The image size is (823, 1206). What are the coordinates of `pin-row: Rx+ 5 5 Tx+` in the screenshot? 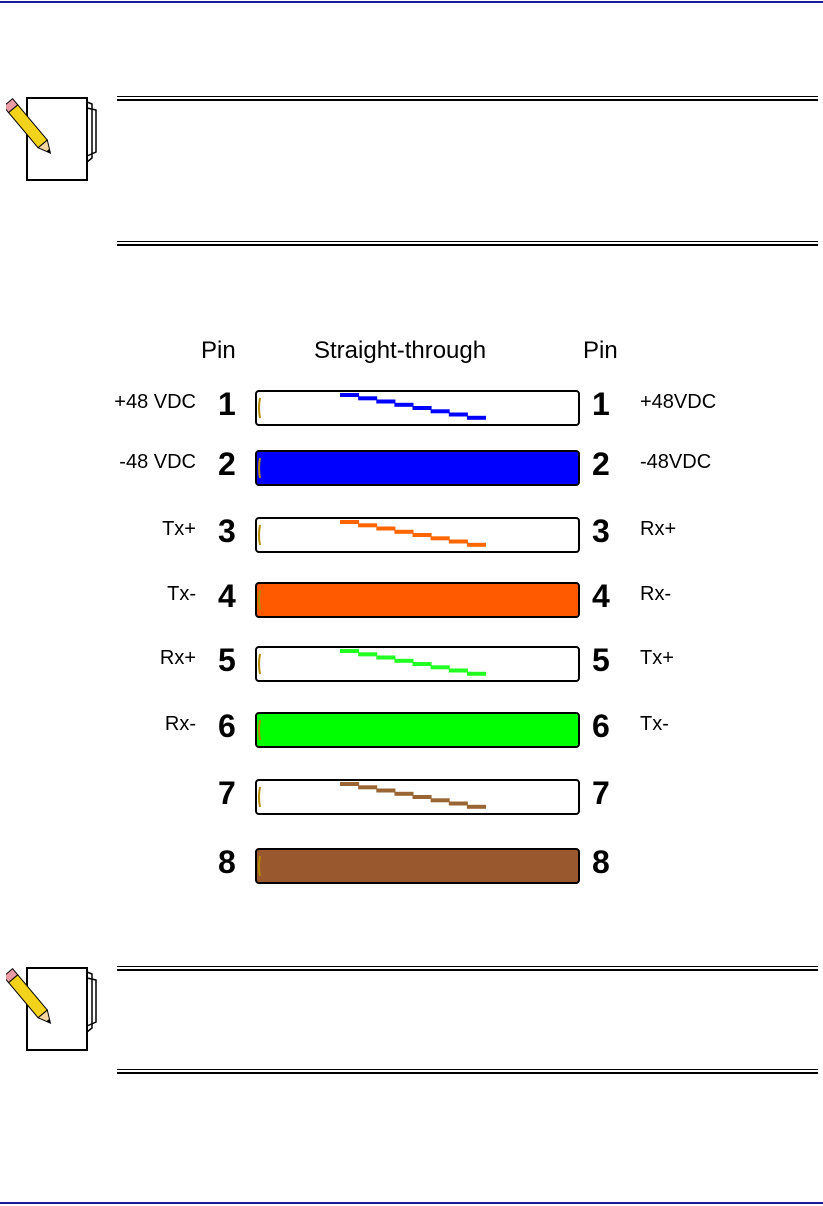 It's located at (411, 669).